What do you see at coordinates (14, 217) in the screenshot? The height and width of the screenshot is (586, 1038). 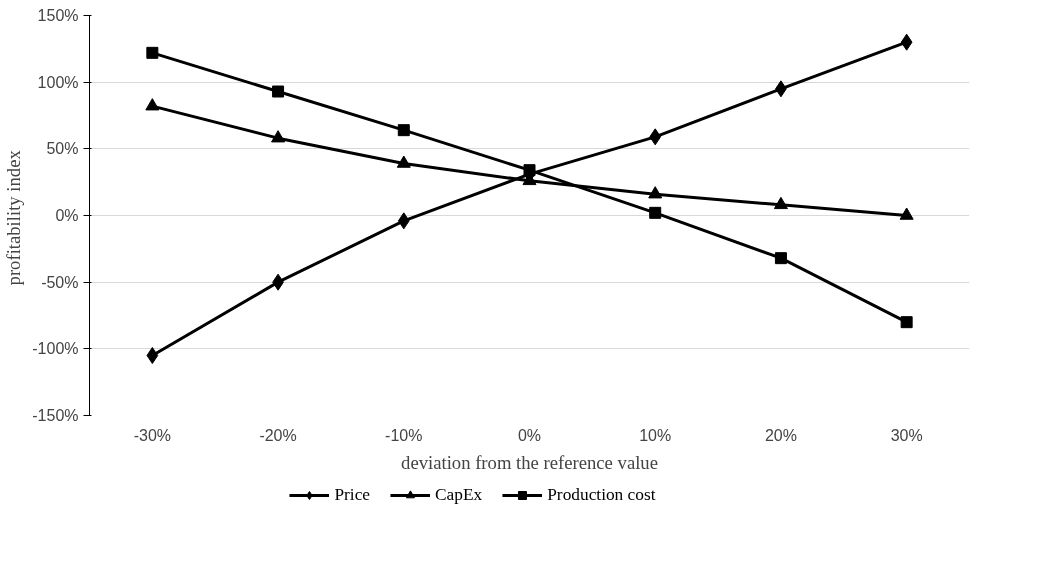 I see `y-axis-title: profitability index` at bounding box center [14, 217].